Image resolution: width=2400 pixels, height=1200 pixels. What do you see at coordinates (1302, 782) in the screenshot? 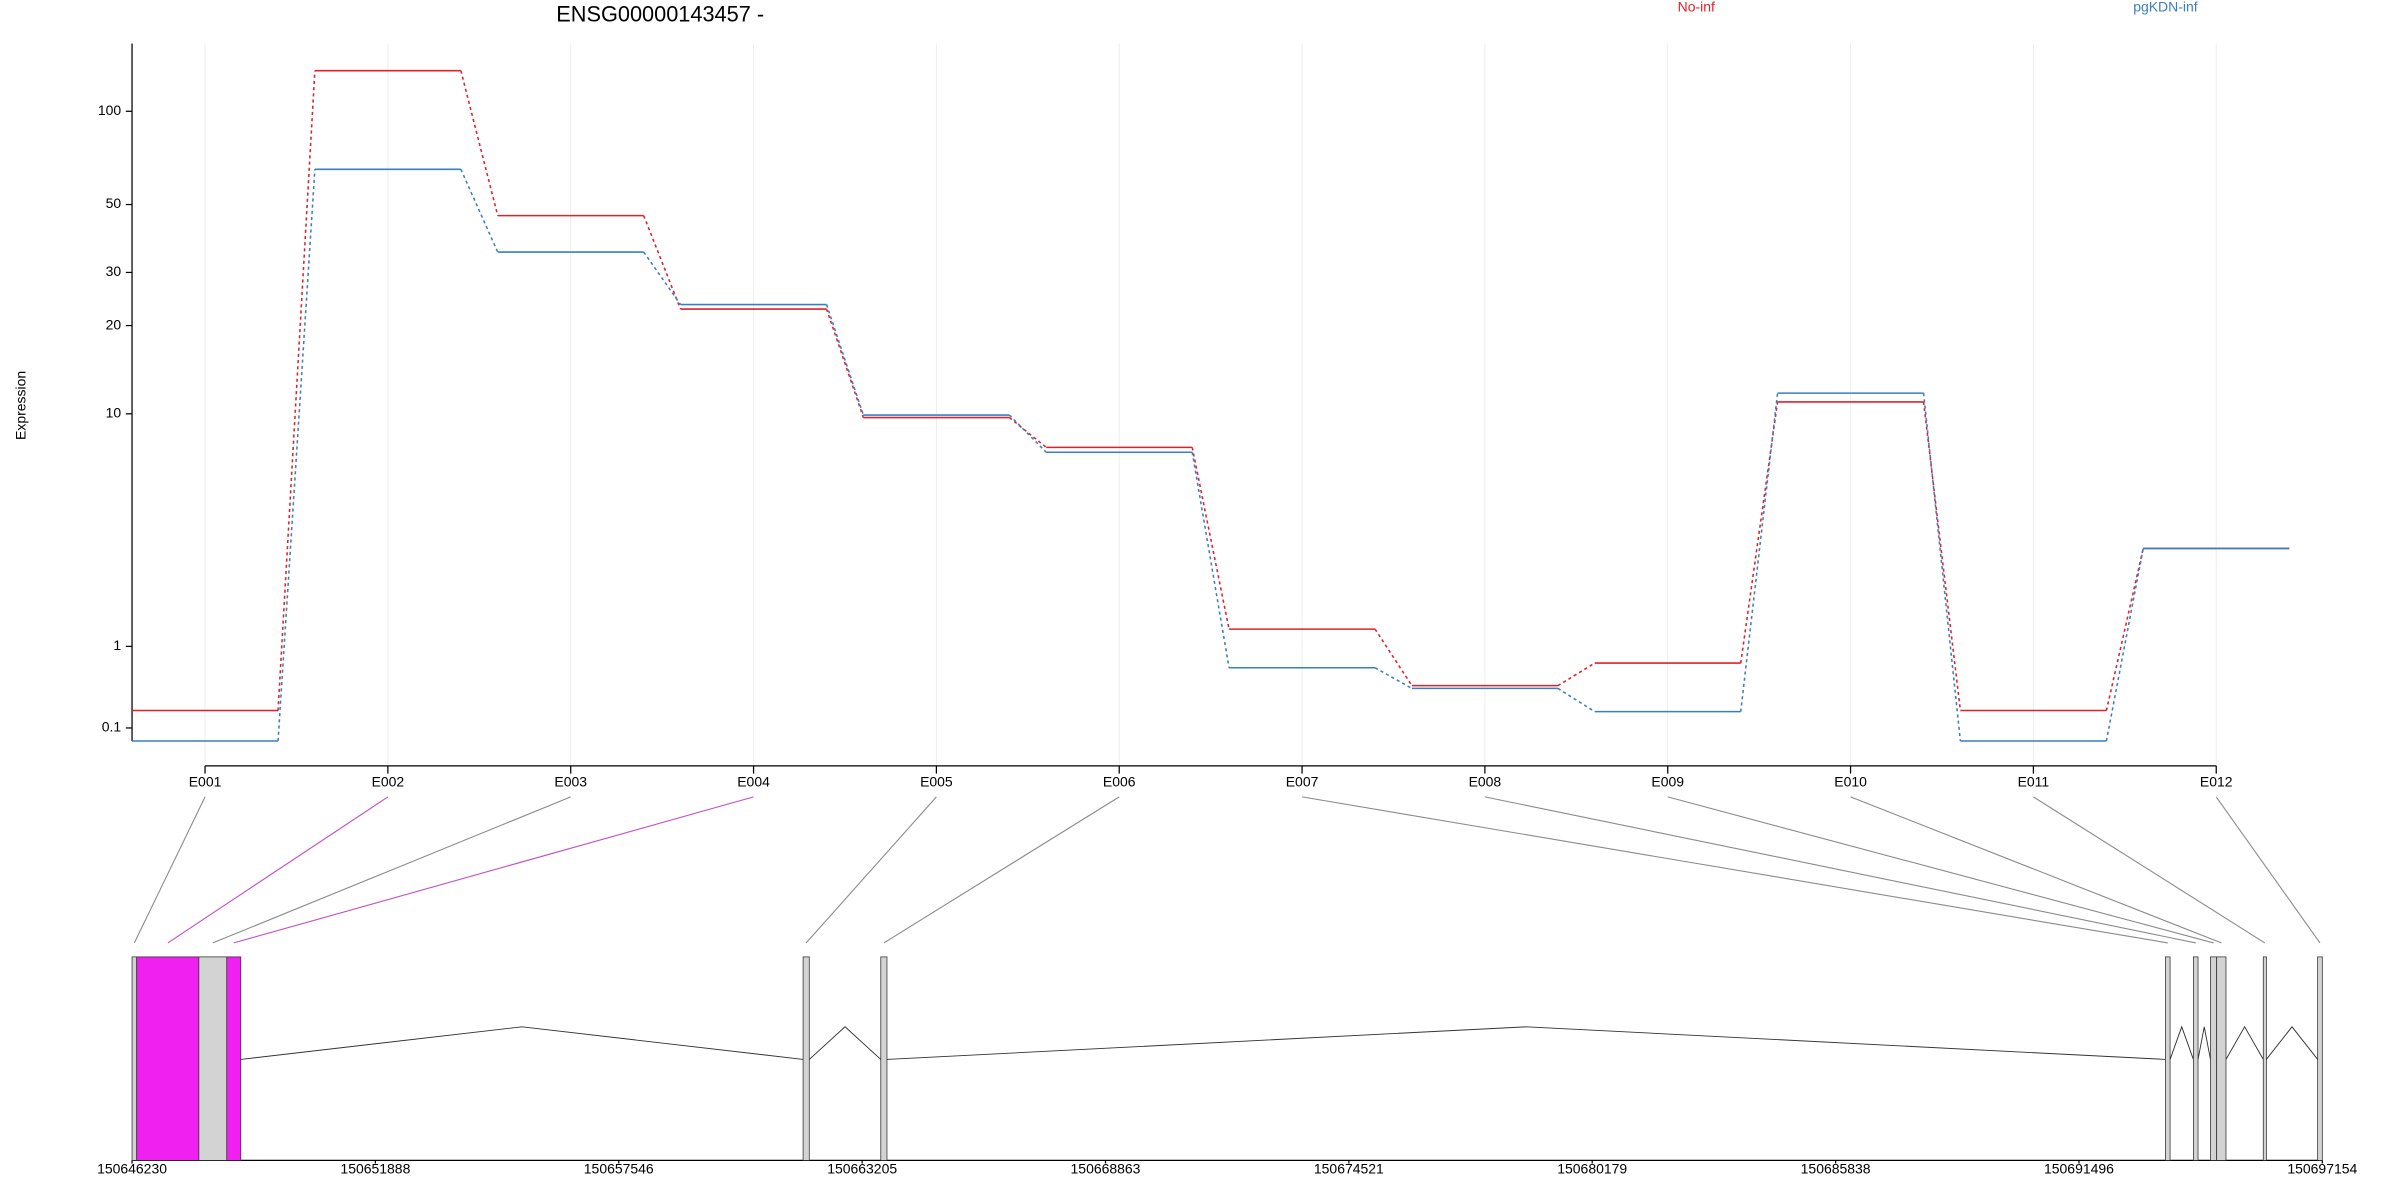
I see `x-tick-label: E007` at bounding box center [1302, 782].